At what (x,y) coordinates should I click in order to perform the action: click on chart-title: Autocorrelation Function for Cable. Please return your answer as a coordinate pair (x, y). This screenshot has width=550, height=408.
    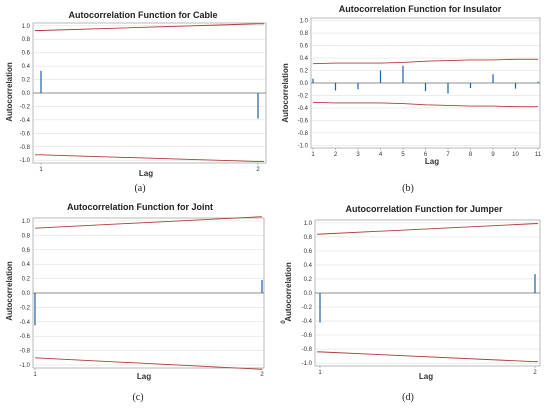
    Looking at the image, I should click on (142, 15).